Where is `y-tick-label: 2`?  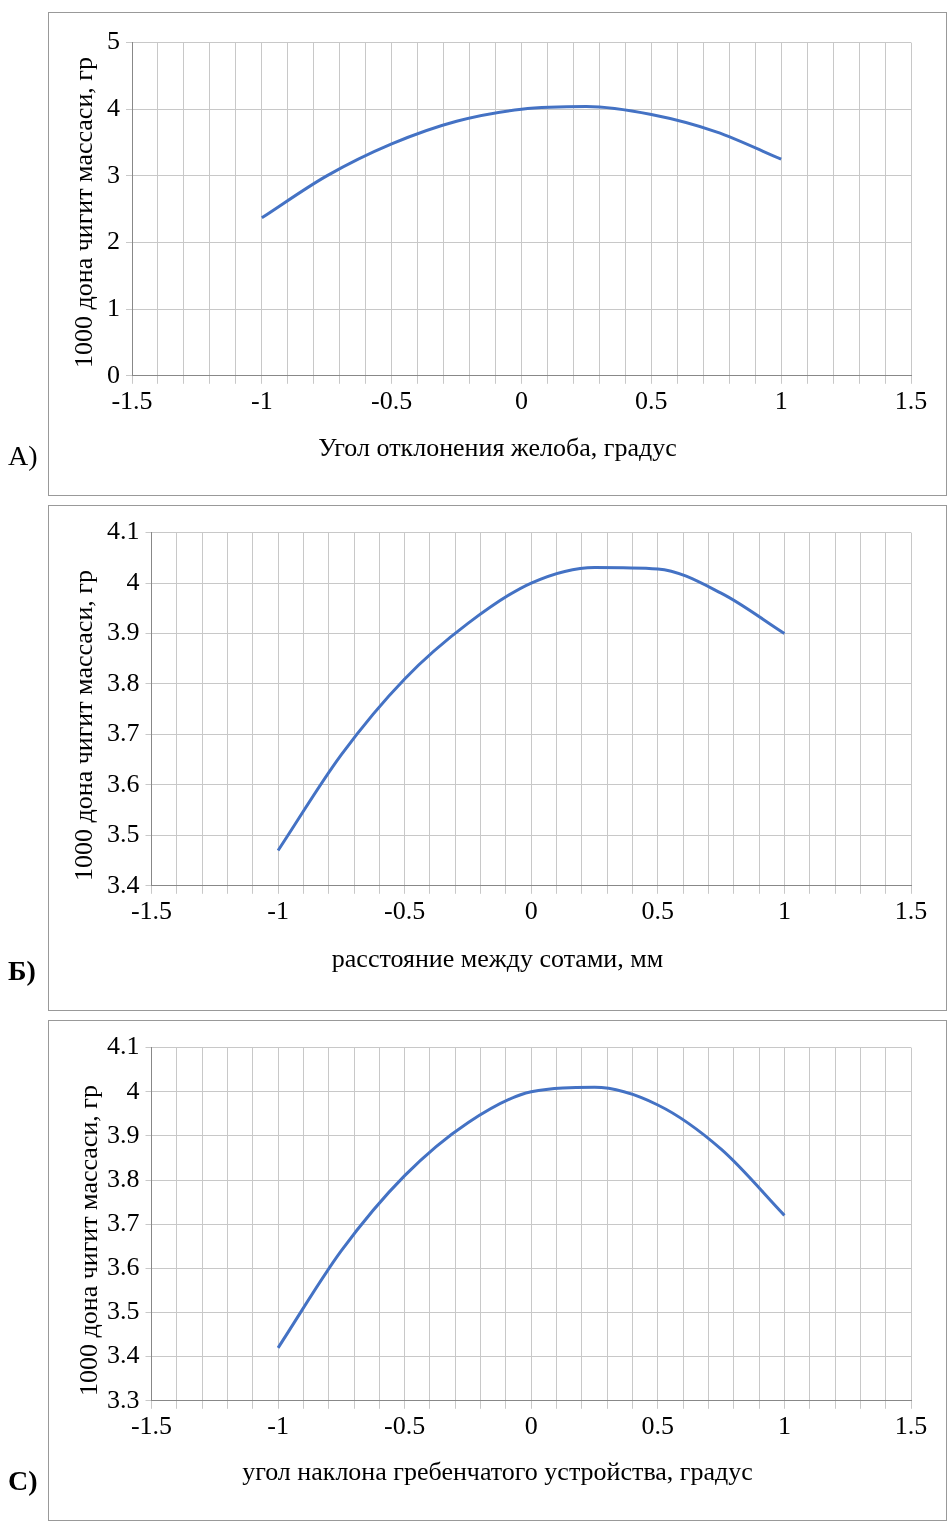 y-tick-label: 2 is located at coordinates (113, 241).